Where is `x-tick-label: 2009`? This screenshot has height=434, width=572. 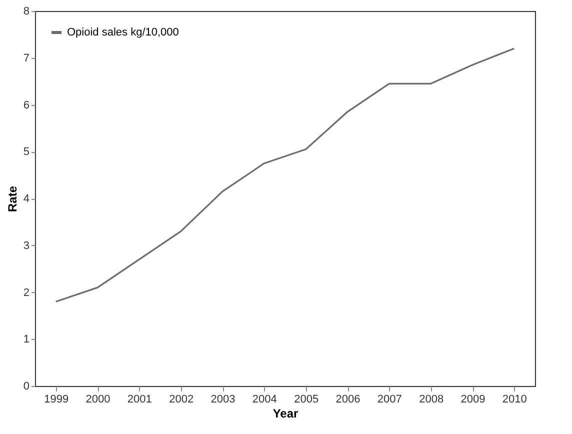
x-tick-label: 2009 is located at coordinates (473, 400).